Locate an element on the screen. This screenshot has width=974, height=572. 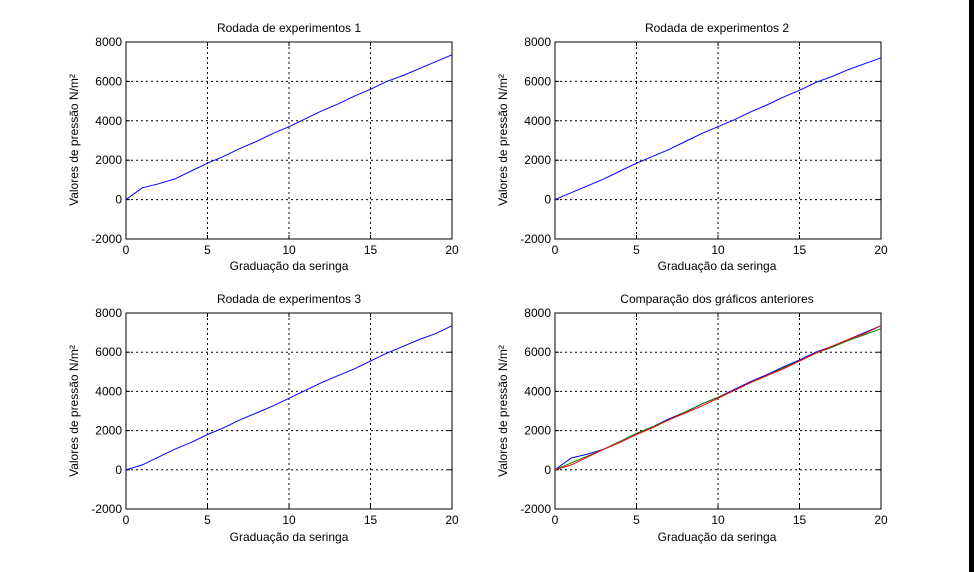
subplot-4-xtick-label: 0 is located at coordinates (555, 520).